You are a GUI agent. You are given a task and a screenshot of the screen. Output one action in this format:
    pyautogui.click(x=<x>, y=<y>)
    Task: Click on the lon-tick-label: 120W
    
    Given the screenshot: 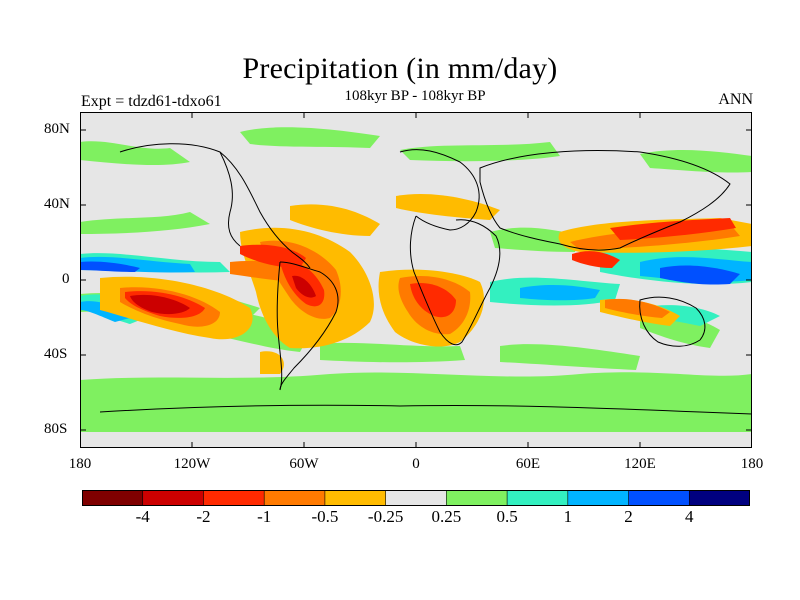 What is the action you would take?
    pyautogui.click(x=192, y=464)
    